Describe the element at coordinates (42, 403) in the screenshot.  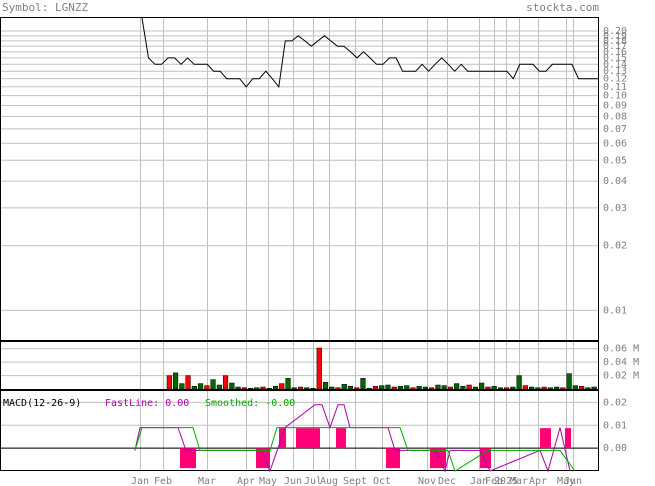
I see `macd-label: MACD(12-26-9)` at that location.